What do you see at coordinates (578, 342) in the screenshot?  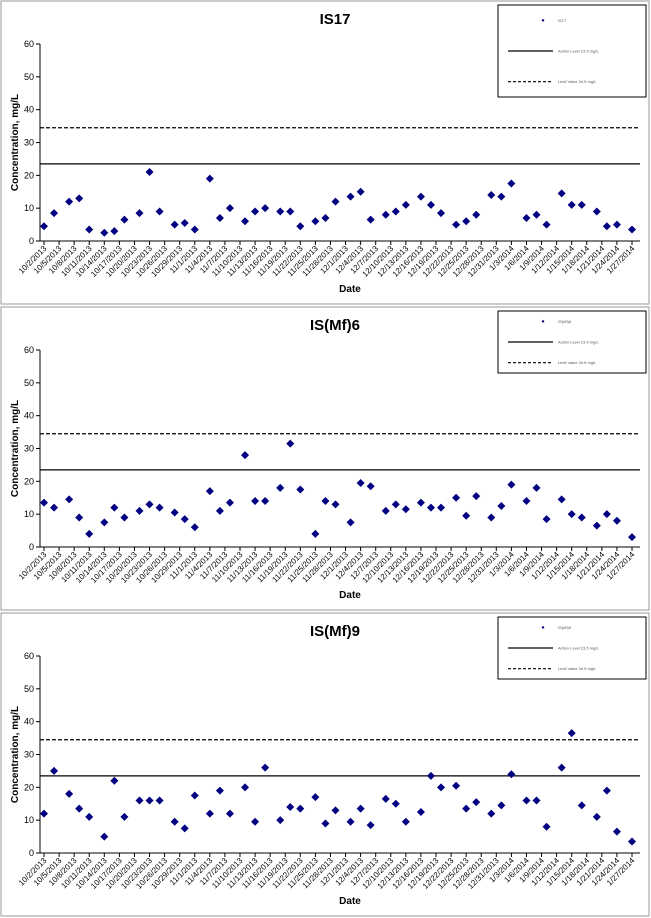 I see `legend-label: Action Level 23.5 mg/L` at bounding box center [578, 342].